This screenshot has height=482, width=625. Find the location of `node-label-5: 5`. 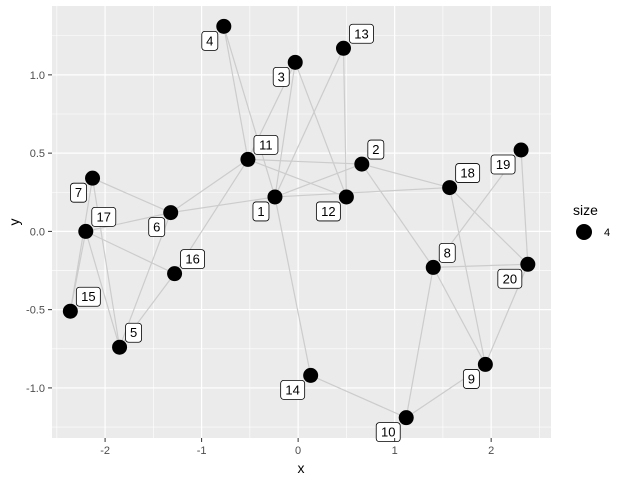

node-label-5: 5 is located at coordinates (133, 332).